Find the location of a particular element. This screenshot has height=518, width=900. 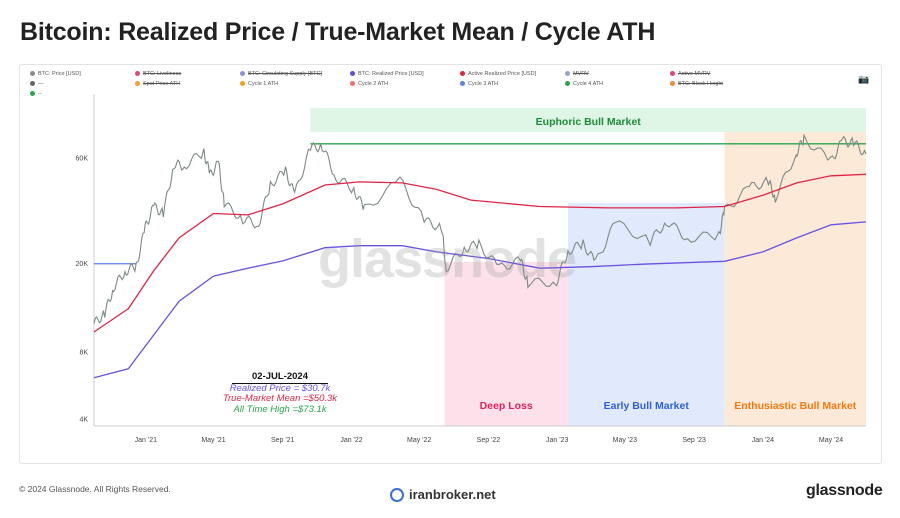

region-label: Deep Loss is located at coordinates (506, 406).